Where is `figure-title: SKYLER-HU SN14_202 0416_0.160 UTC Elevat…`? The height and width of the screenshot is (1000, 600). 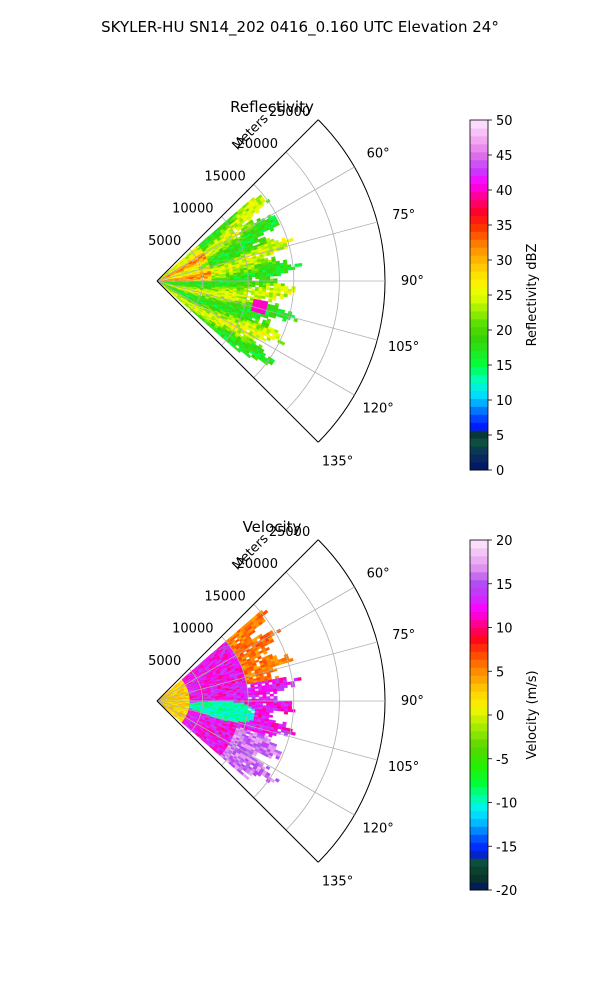 figure-title: SKYLER-HU SN14_202 0416_0.160 UTC Elevat… is located at coordinates (300, 27).